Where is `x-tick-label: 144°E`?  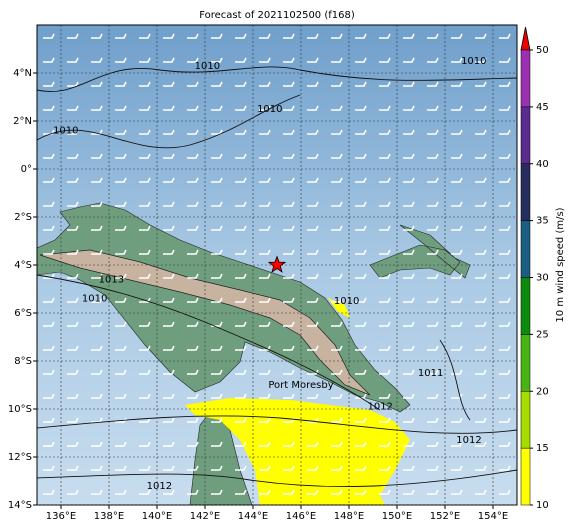
x-tick-label: 144°E is located at coordinates (253, 516).